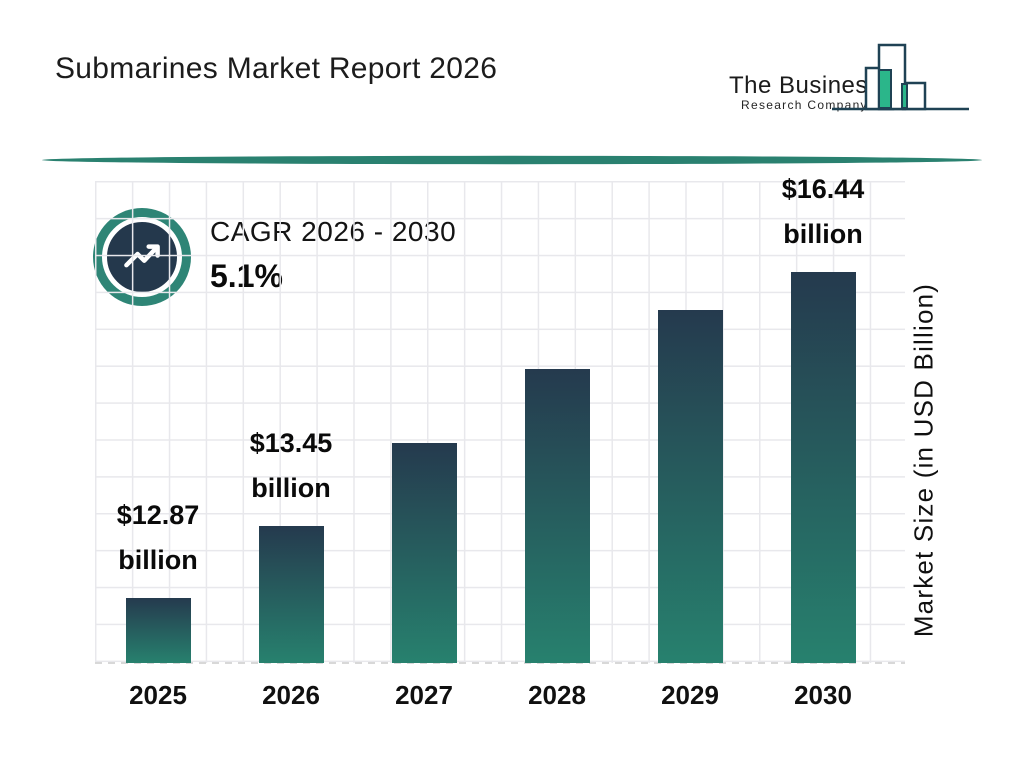 The height and width of the screenshot is (768, 1024). I want to click on bar-2030, so click(823, 467).